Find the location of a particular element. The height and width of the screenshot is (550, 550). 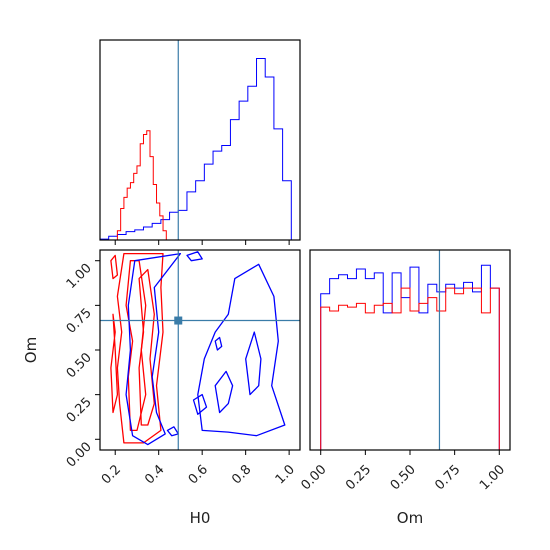

om-x-tick-label: 0.50 is located at coordinates (403, 477).